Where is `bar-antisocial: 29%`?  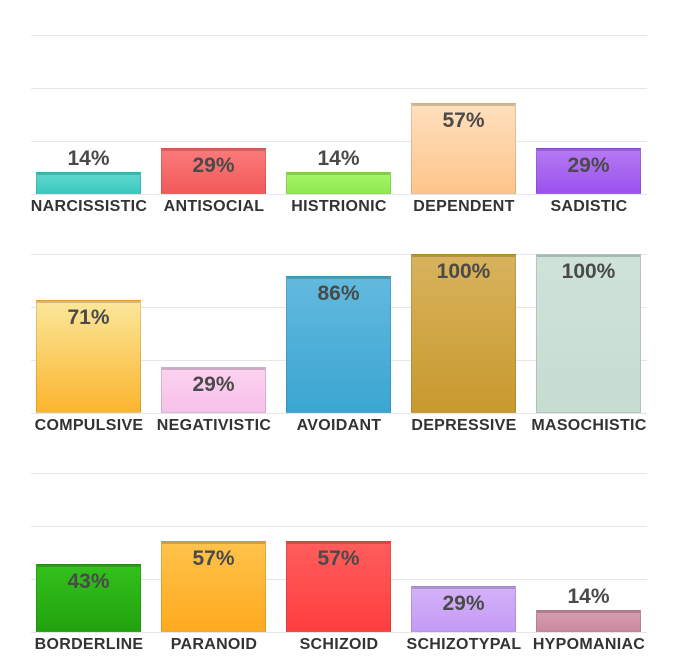 bar-antisocial: 29% is located at coordinates (213, 171).